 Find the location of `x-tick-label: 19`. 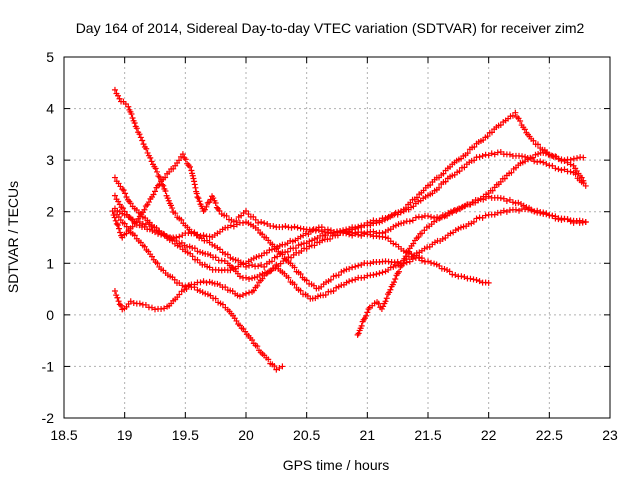

x-tick-label: 19 is located at coordinates (125, 435).